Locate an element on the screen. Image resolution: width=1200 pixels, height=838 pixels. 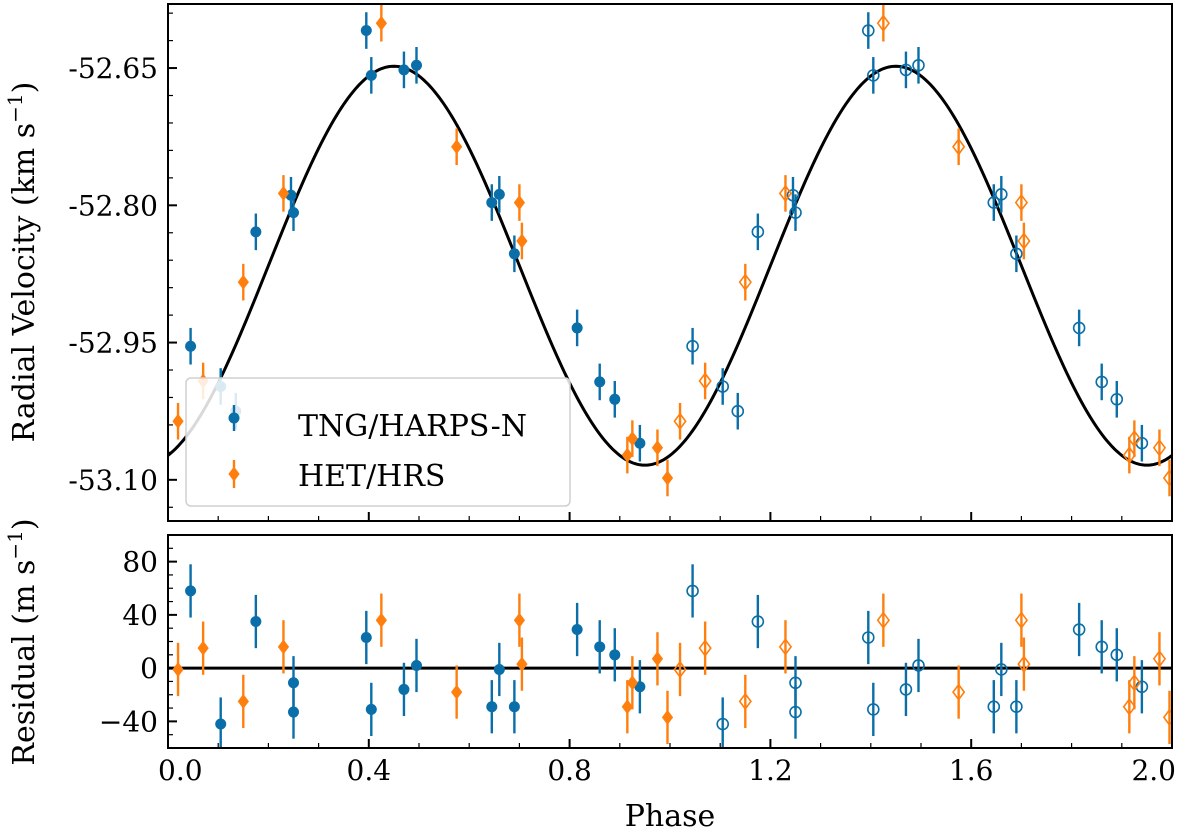
legend-frame is located at coordinates (378, 442).